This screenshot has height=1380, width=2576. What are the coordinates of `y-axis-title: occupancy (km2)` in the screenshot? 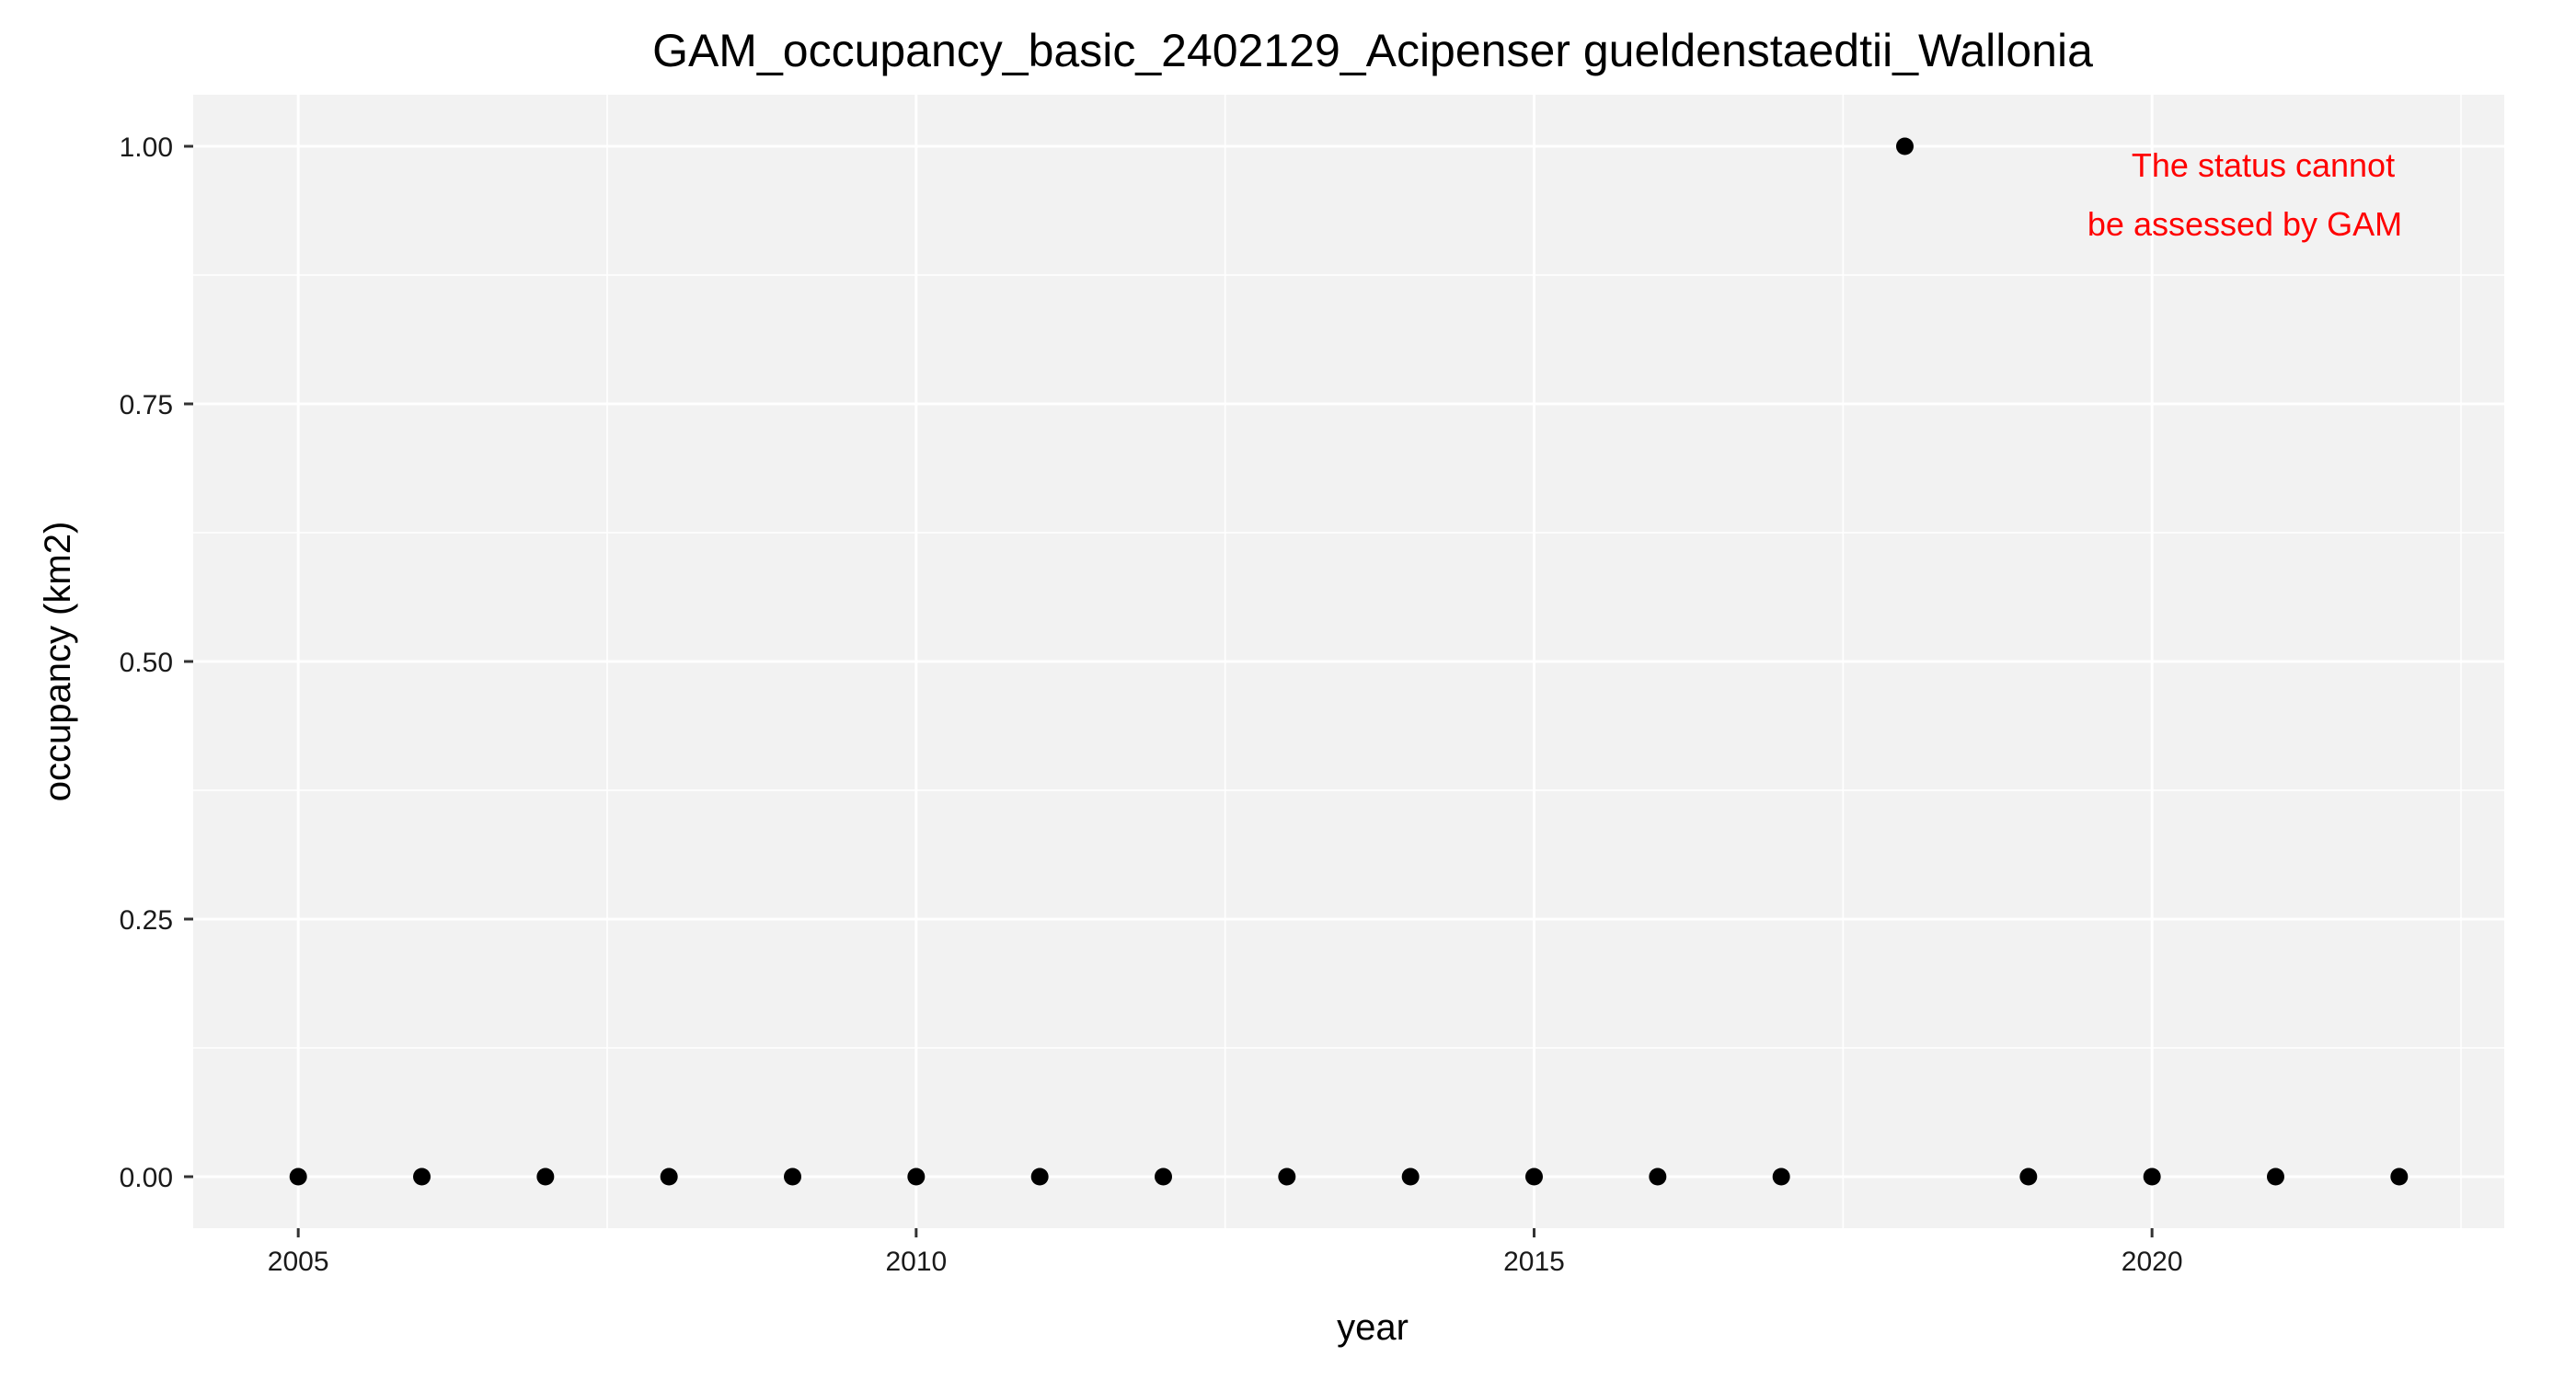 It's located at (58, 662).